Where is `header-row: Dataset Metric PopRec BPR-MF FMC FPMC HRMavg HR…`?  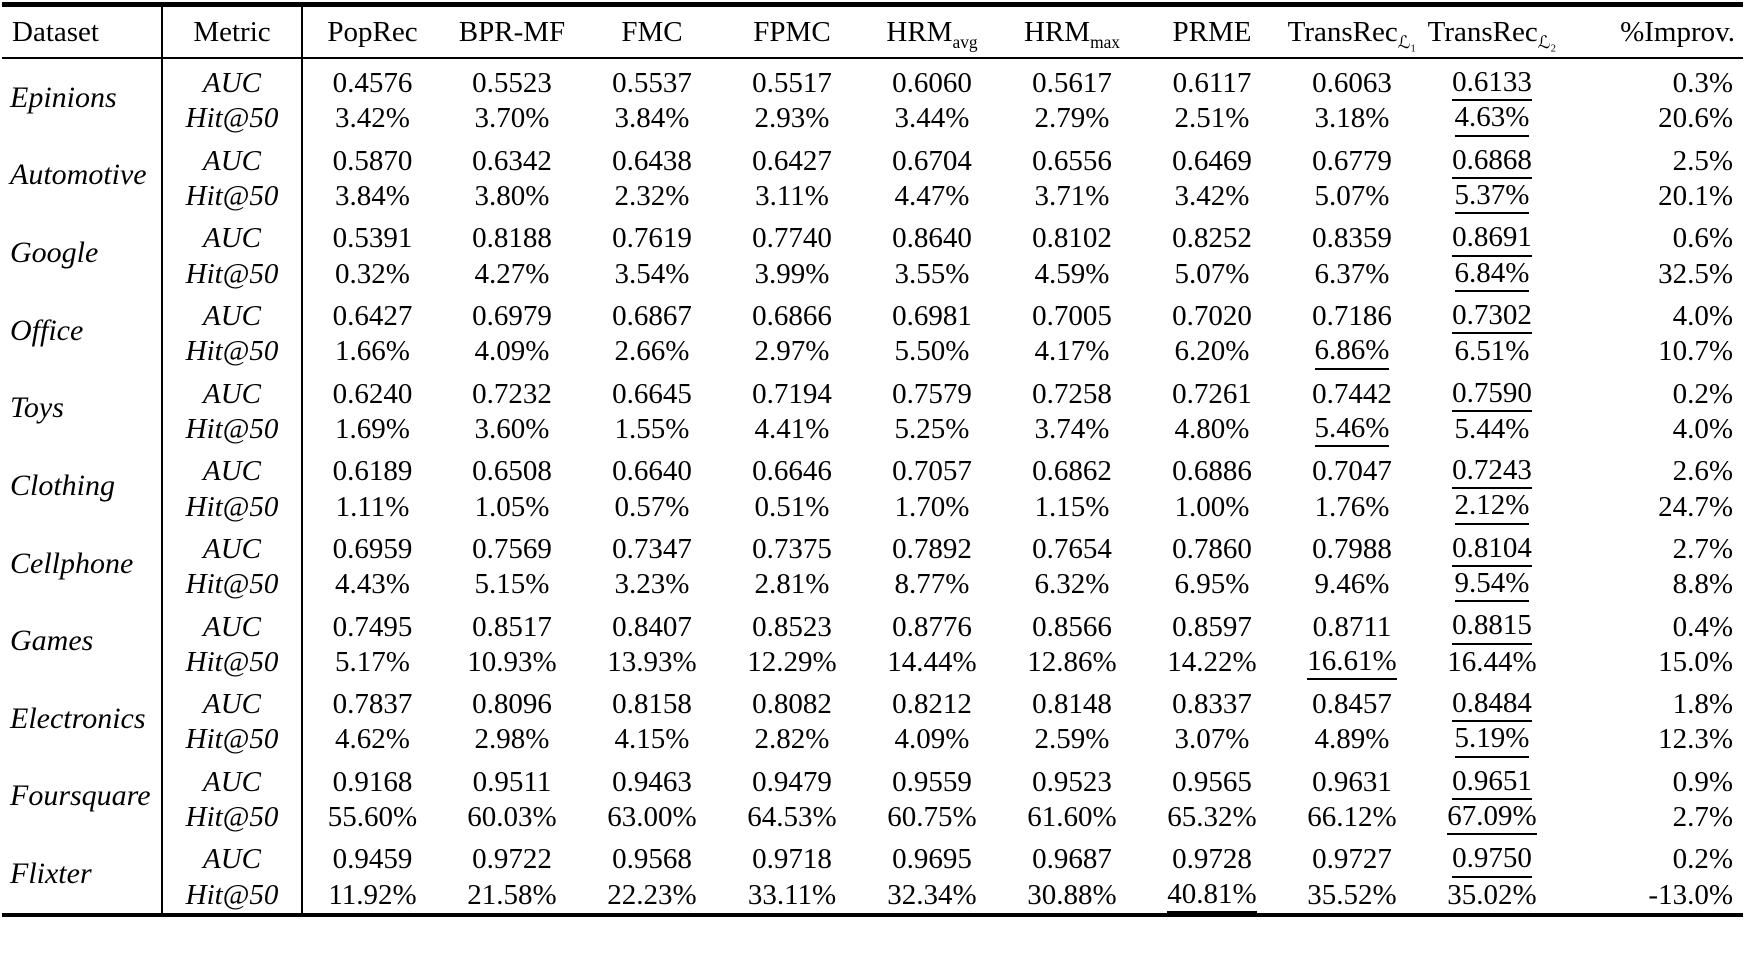 header-row: Dataset Metric PopRec BPR-MF FMC FPMC HRMavg HR… is located at coordinates (872, 31).